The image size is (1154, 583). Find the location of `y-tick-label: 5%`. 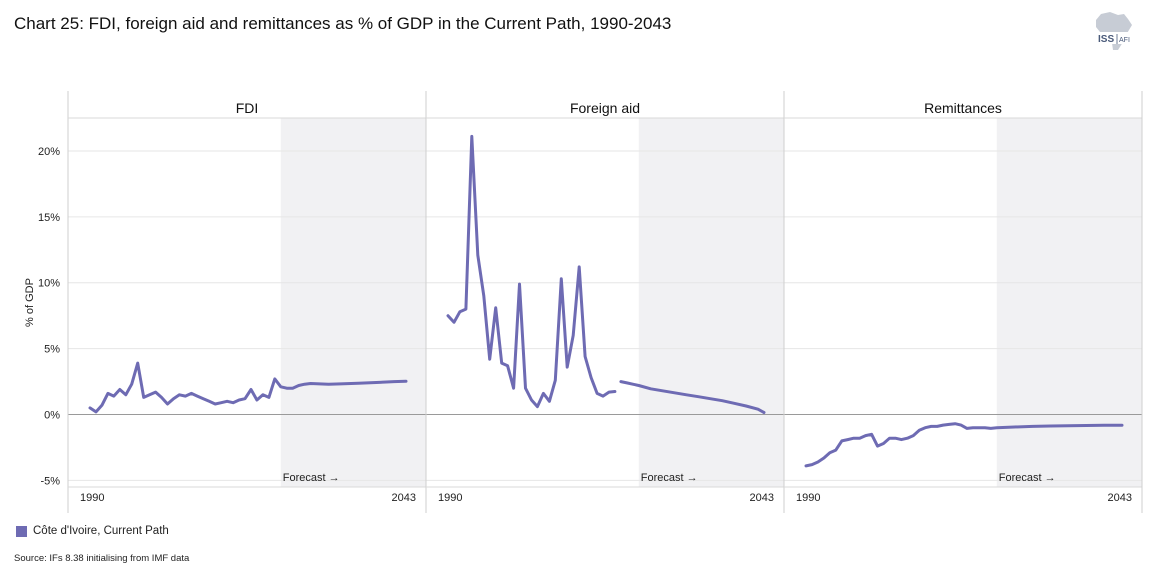

y-tick-label: 5% is located at coordinates (52, 350).